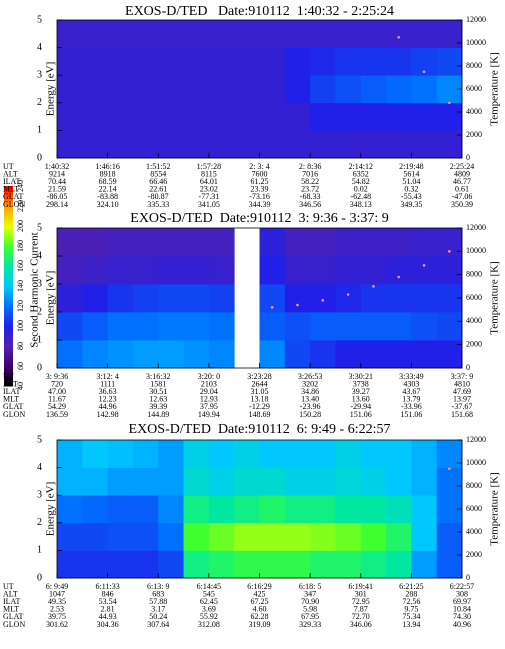  What do you see at coordinates (10, 173) in the screenshot?
I see `table-row-label: ALT` at bounding box center [10, 173].